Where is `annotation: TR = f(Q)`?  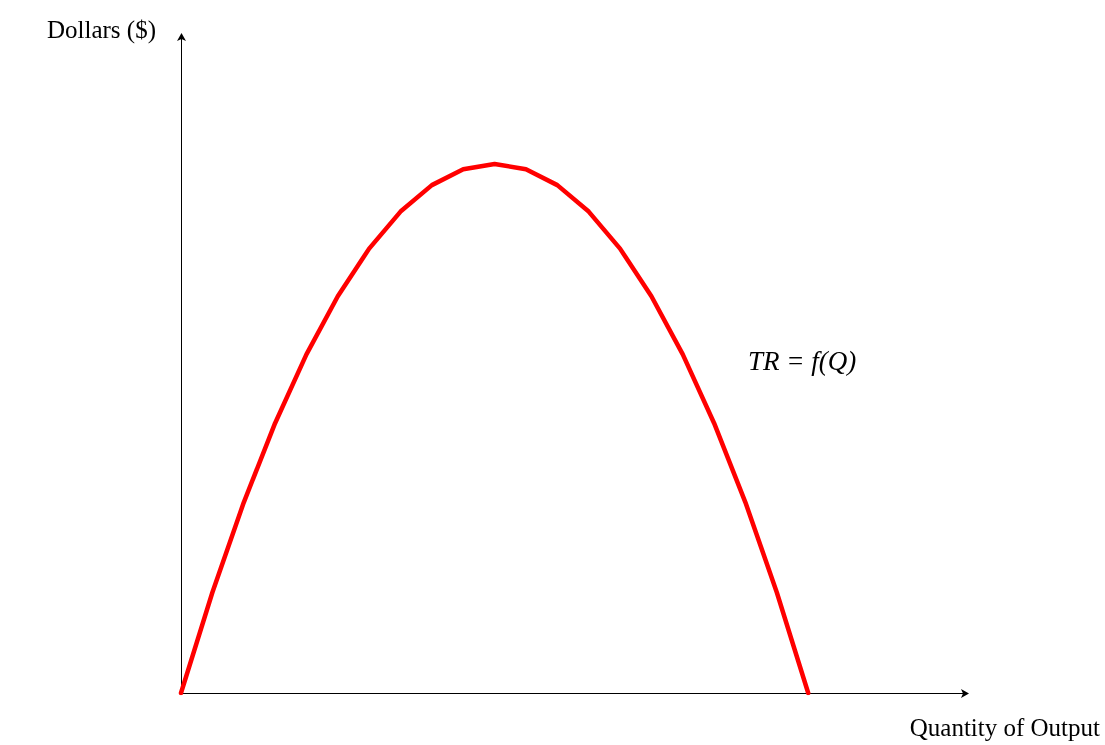
annotation: TR = f(Q) is located at coordinates (802, 360).